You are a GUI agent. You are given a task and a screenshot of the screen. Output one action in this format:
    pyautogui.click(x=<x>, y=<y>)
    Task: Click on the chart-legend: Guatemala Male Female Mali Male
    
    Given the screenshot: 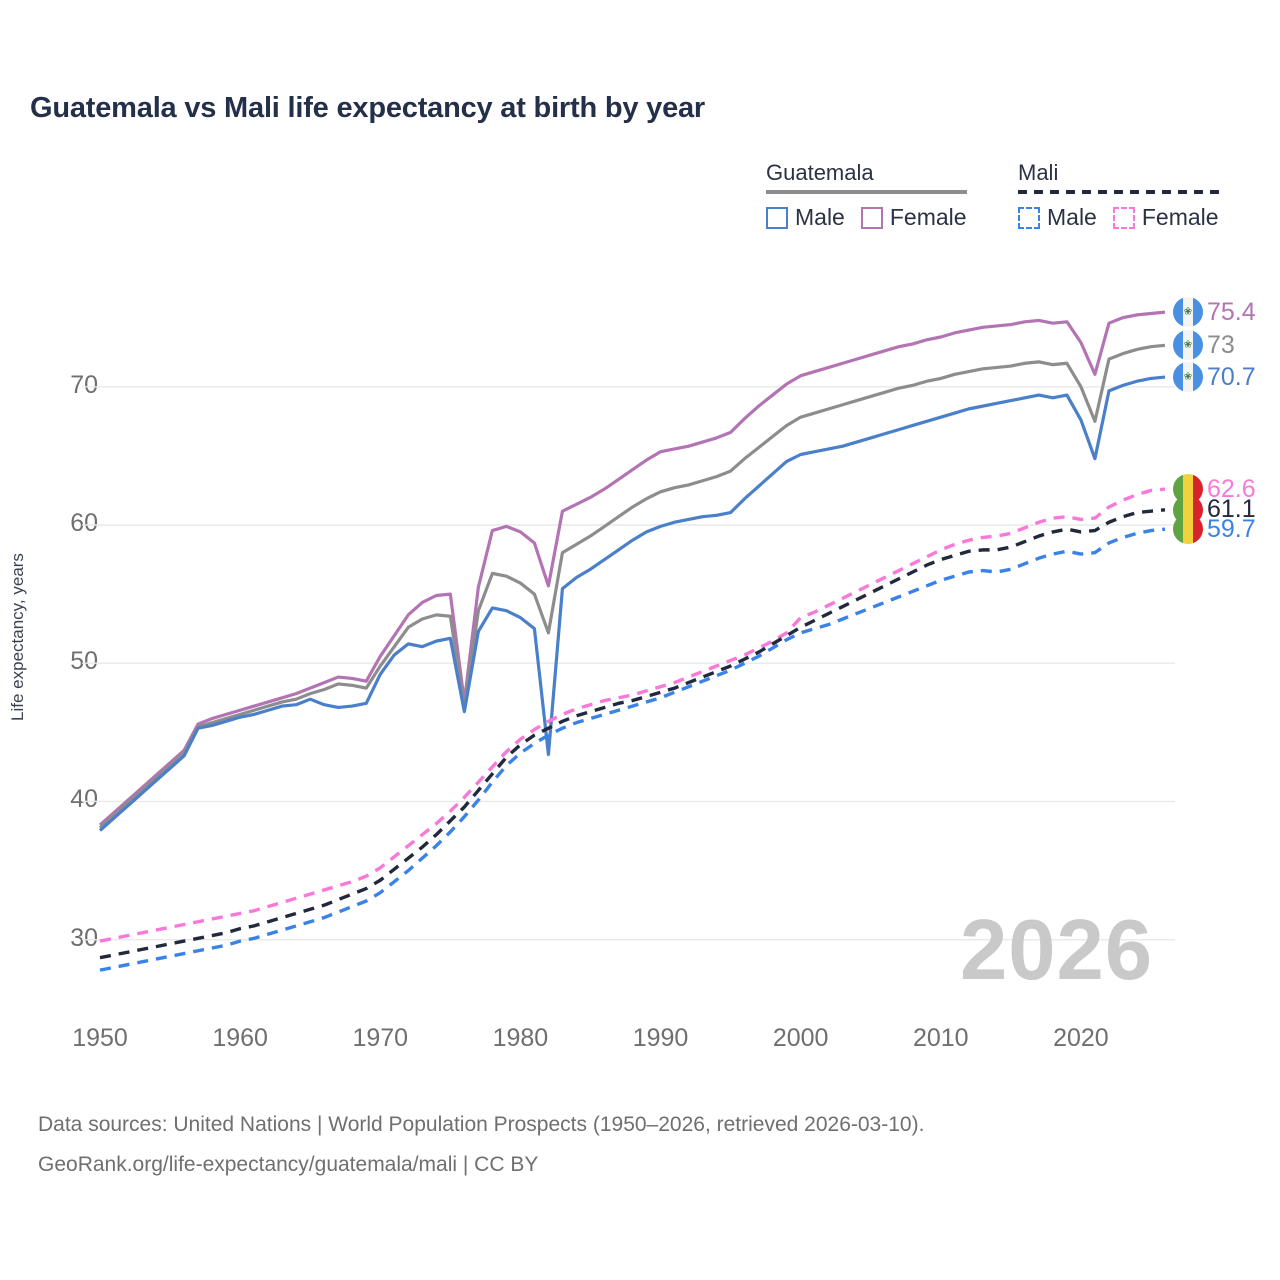 What is the action you would take?
    pyautogui.click(x=1010, y=200)
    